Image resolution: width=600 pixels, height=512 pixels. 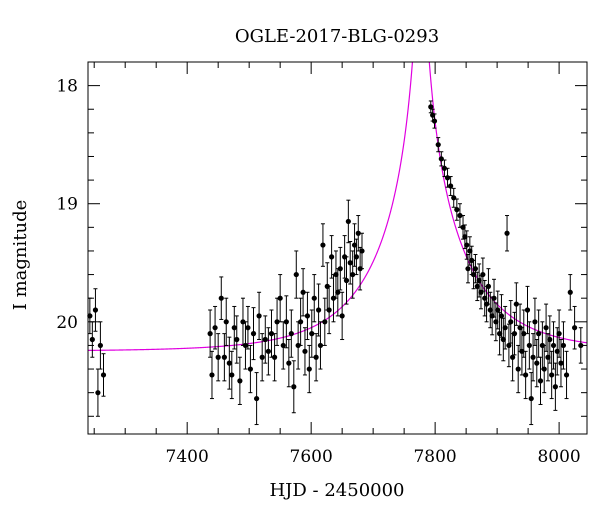 I want to click on x-tick-label: 8000, so click(x=558, y=457).